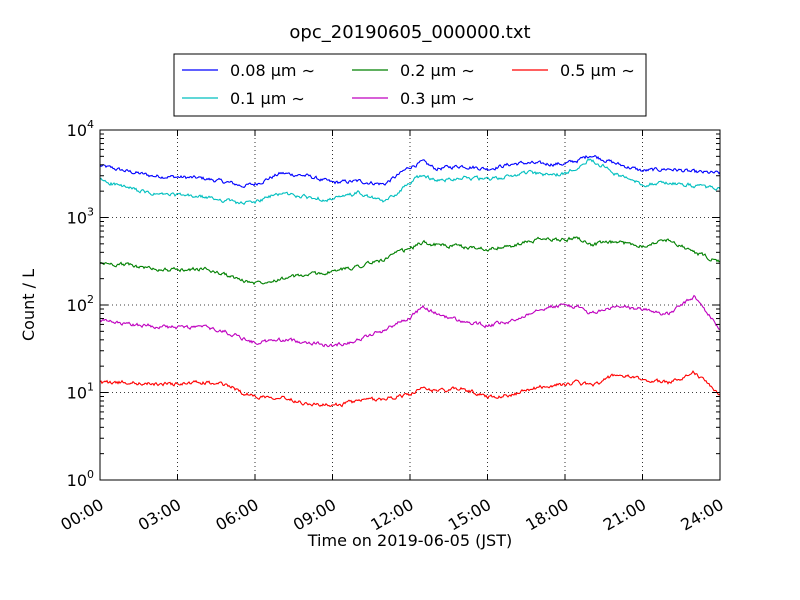 The width and height of the screenshot is (800, 600). I want to click on legend-label: 0.1 µm ∼, so click(267, 98).